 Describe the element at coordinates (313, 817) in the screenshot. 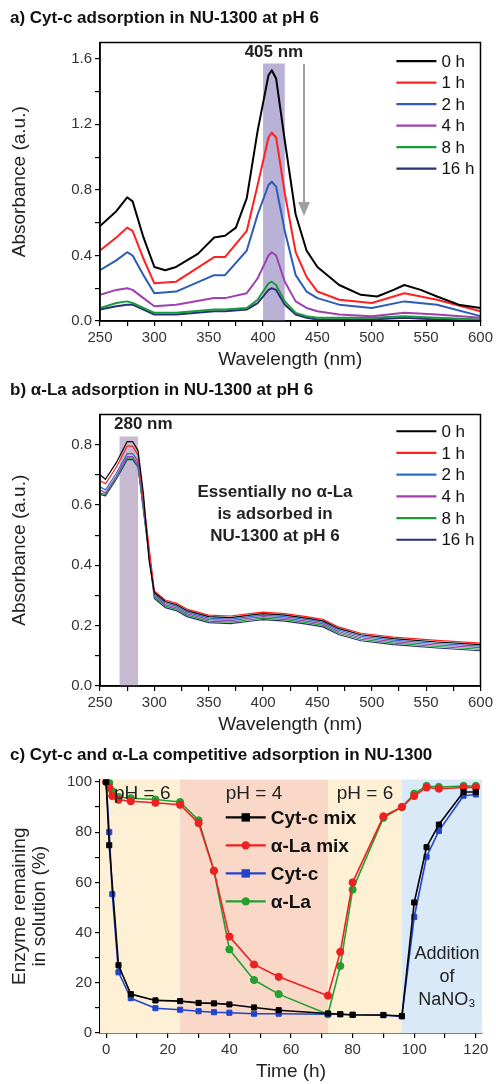

I see `legend-label: Cyt-c mix` at that location.